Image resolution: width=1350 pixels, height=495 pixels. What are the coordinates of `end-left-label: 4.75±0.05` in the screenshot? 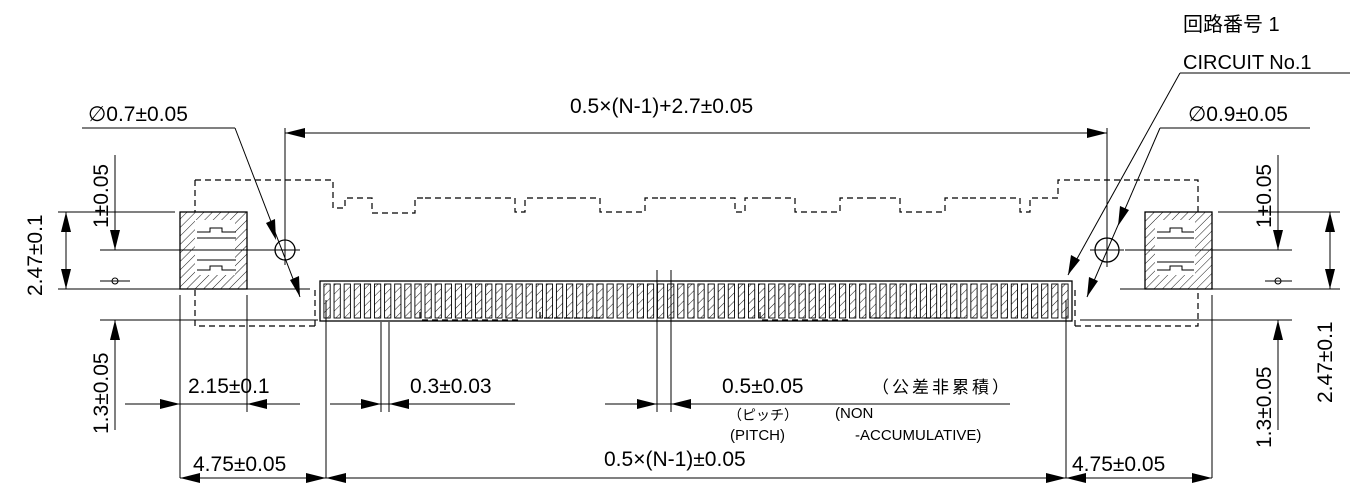 It's located at (239, 464).